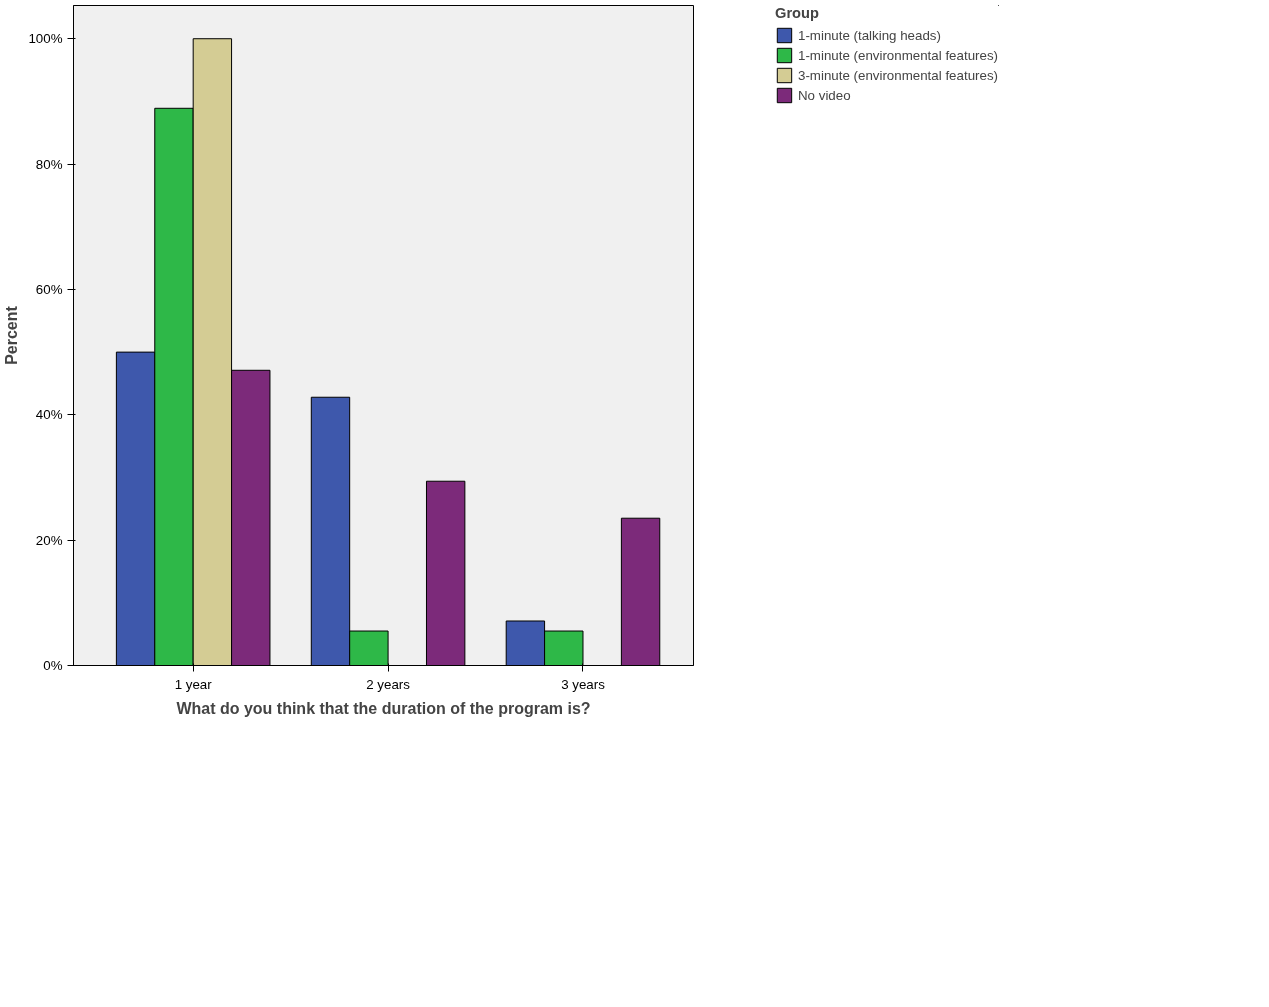 The width and height of the screenshot is (1269, 1007). Describe the element at coordinates (797, 13) in the screenshot. I see `legend-title: Group` at that location.